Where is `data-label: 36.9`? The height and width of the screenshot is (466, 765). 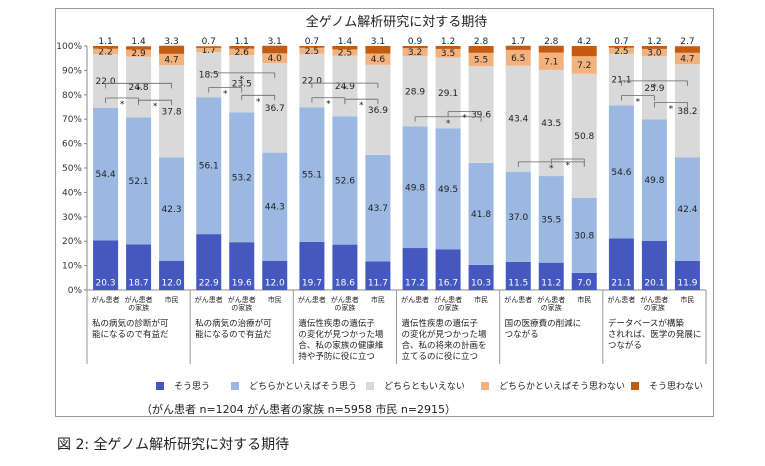 data-label: 36.9 is located at coordinates (378, 111).